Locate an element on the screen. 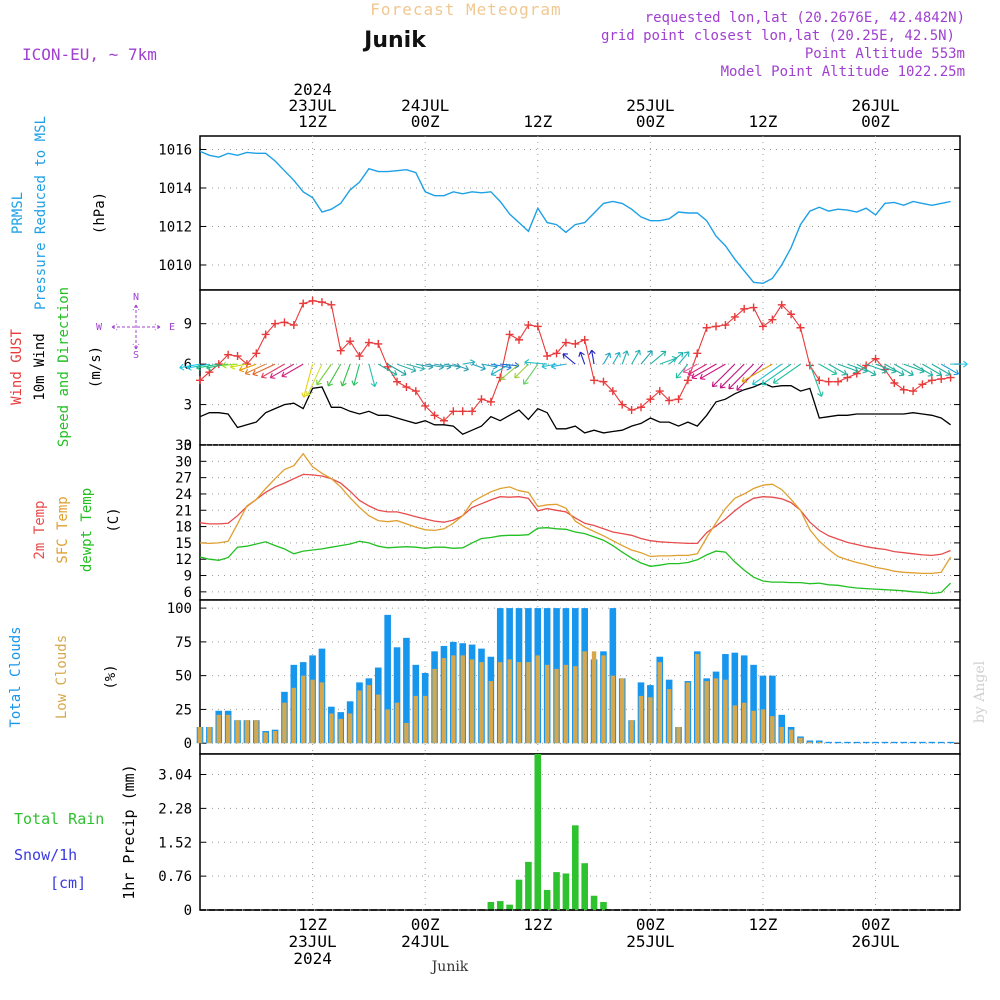 Image resolution: width=1000 pixels, height=1000 pixels. pressure-frame is located at coordinates (580, 213).